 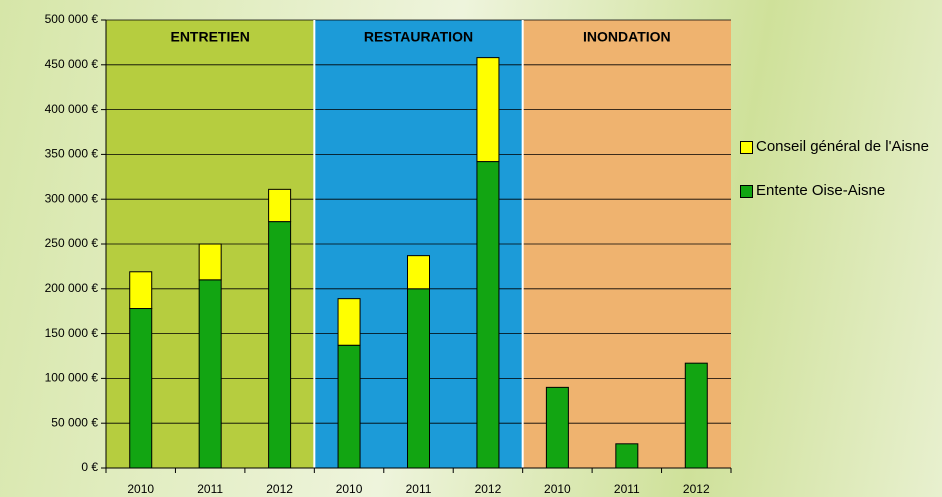 I want to click on y-tick-label: 200 000 €, so click(x=72, y=288).